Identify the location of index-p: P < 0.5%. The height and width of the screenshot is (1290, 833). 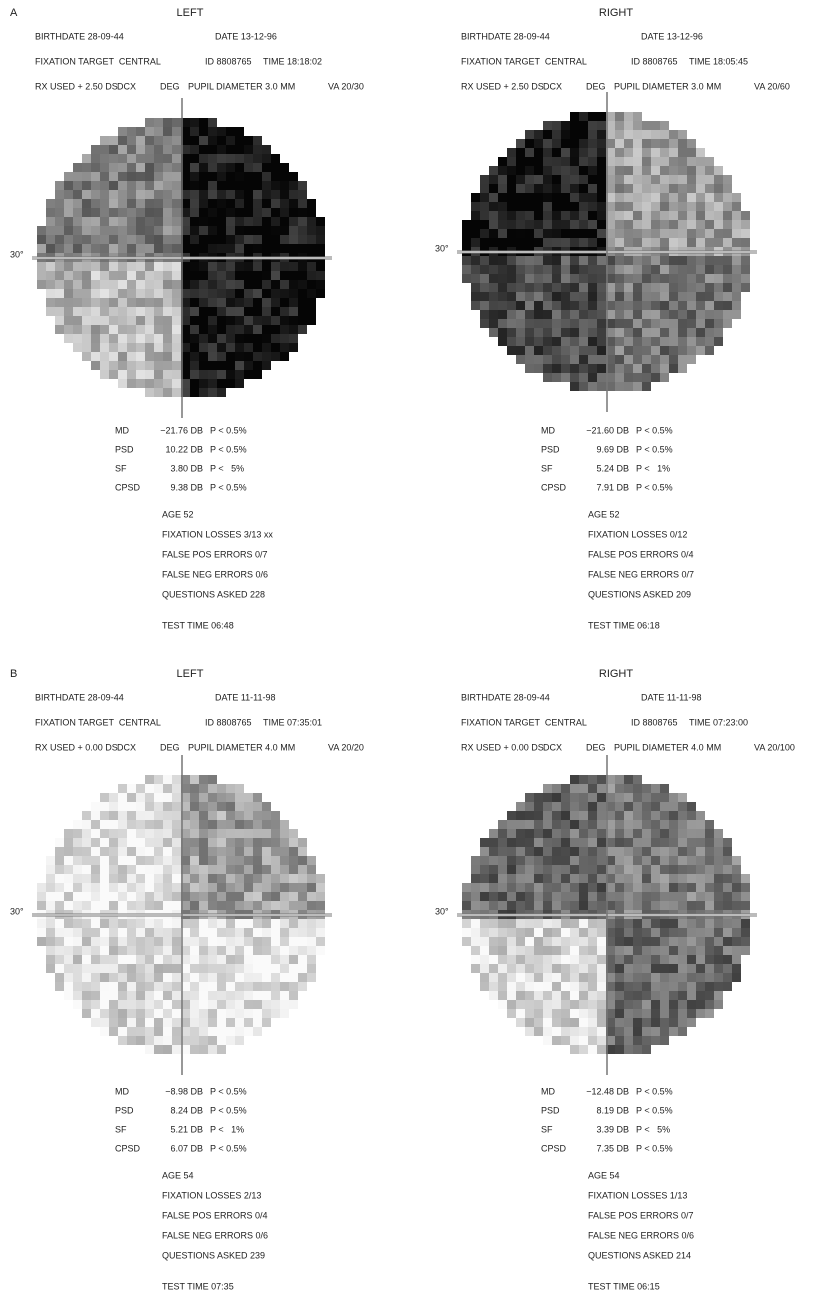
(228, 487).